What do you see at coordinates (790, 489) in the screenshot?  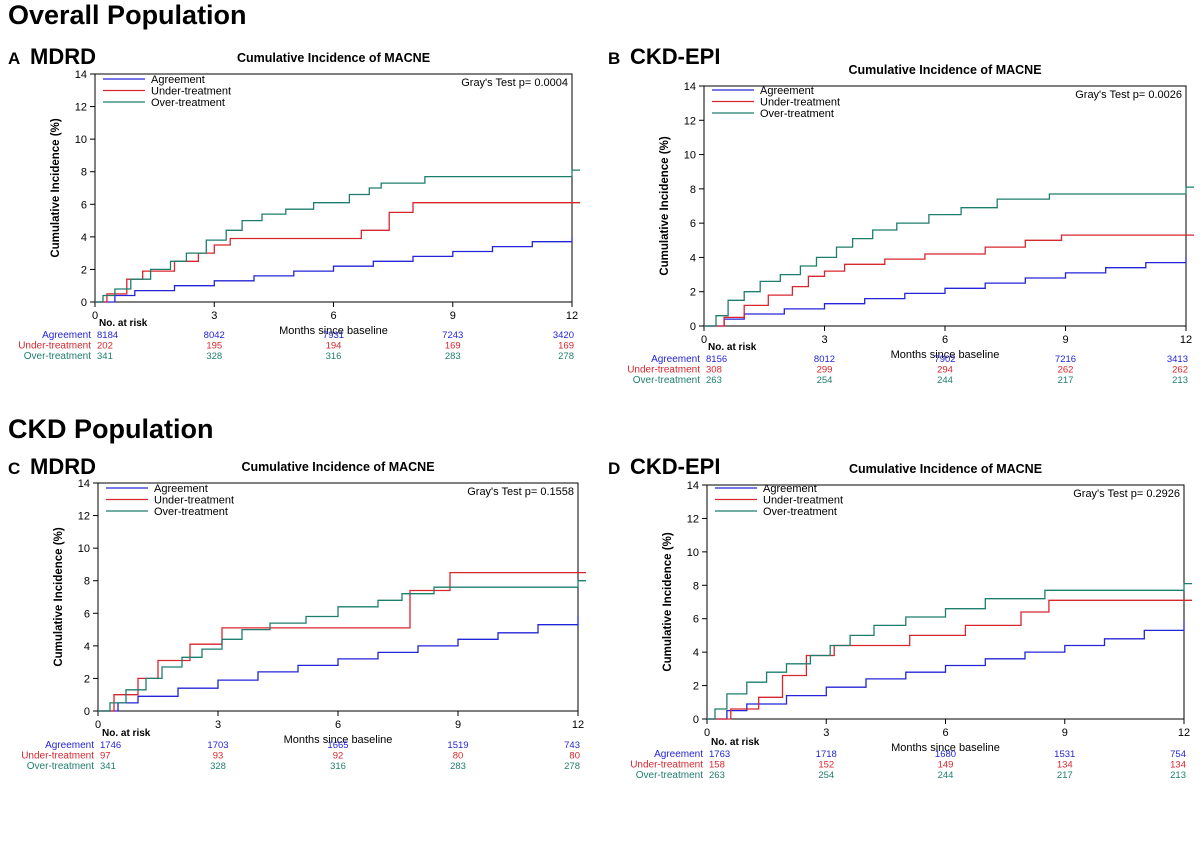 I see `legend-label-agreement: Agreement` at bounding box center [790, 489].